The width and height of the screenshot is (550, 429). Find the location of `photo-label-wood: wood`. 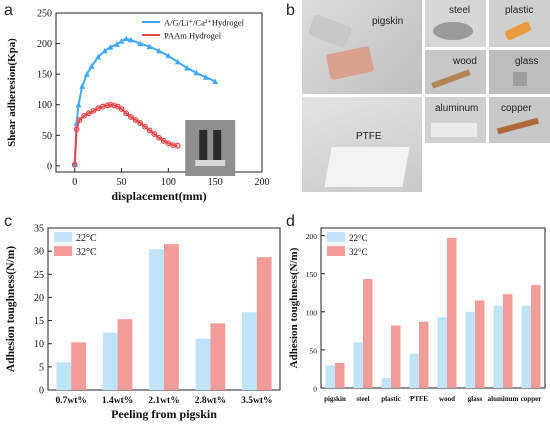

photo-label-wood: wood is located at coordinates (465, 61).